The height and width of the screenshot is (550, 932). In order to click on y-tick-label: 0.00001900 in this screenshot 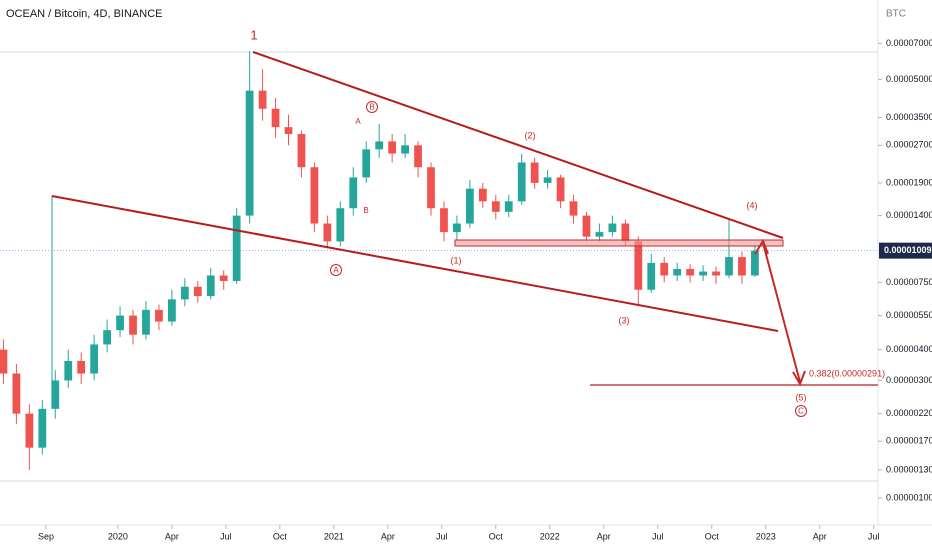, I will do `click(909, 182)`.